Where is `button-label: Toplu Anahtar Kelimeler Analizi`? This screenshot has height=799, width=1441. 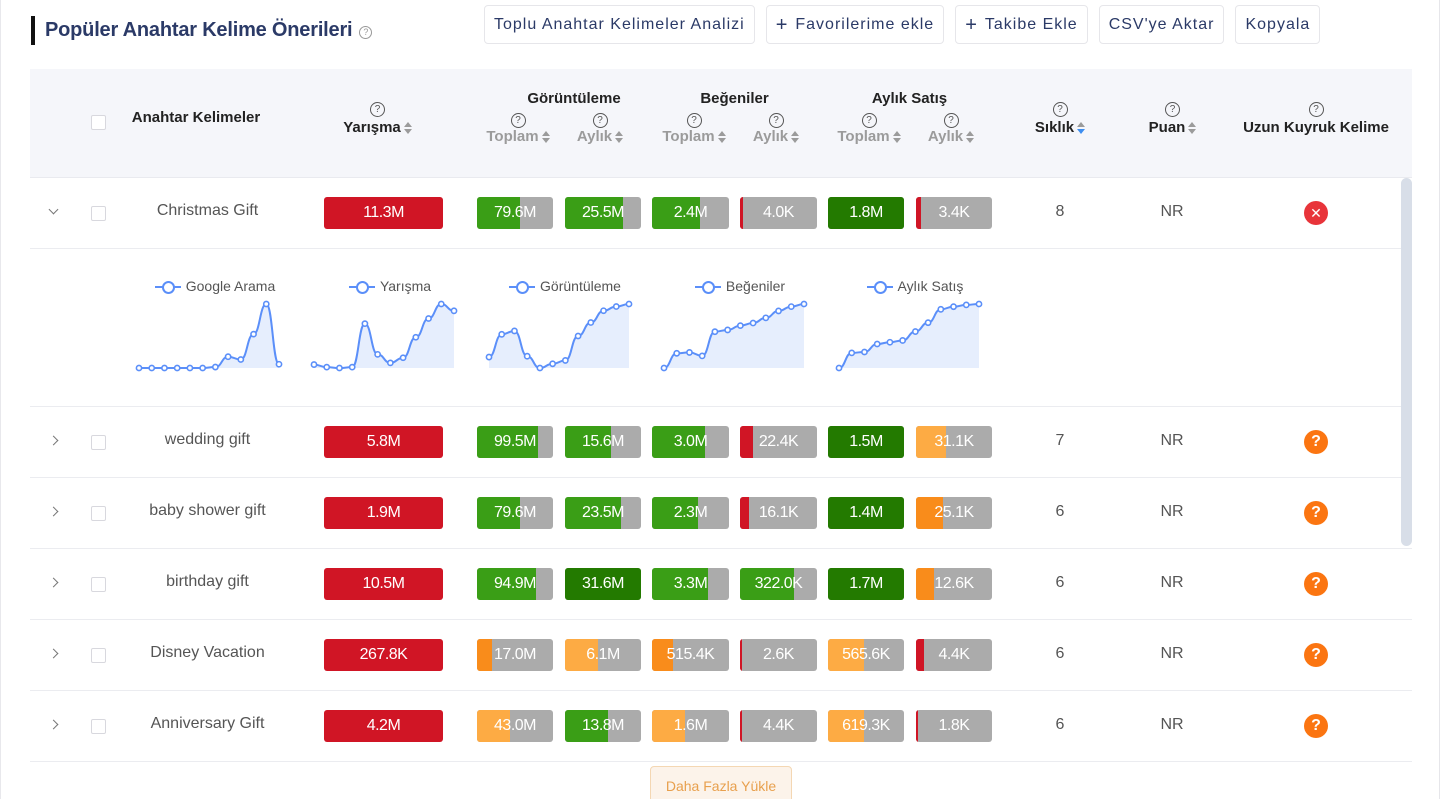 button-label: Toplu Anahtar Kelimeler Analizi is located at coordinates (619, 24).